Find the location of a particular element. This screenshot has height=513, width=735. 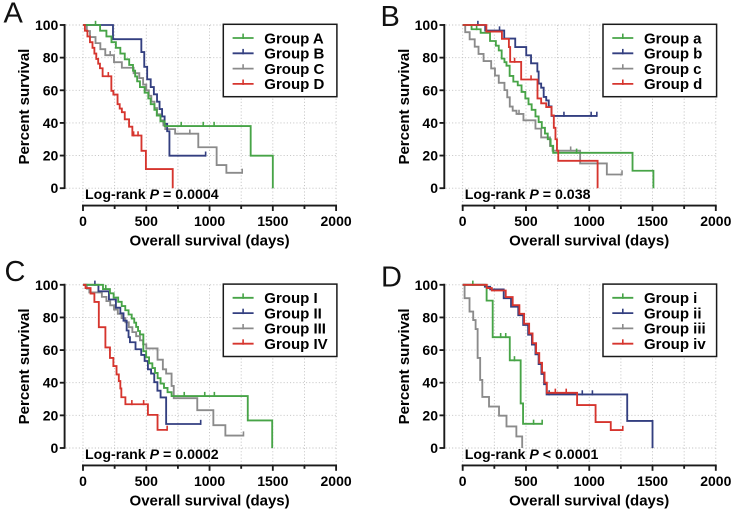

svg-text: B is located at coordinates (390, 17).